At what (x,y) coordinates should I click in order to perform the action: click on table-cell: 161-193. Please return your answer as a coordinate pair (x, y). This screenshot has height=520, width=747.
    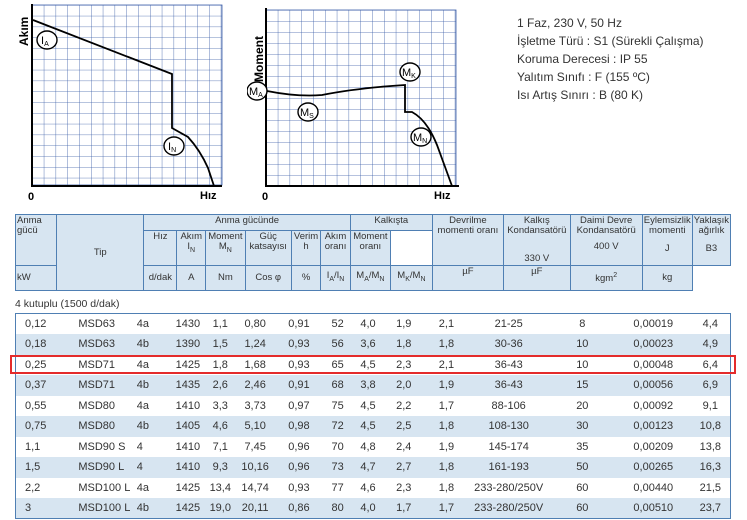
    Looking at the image, I should click on (508, 467).